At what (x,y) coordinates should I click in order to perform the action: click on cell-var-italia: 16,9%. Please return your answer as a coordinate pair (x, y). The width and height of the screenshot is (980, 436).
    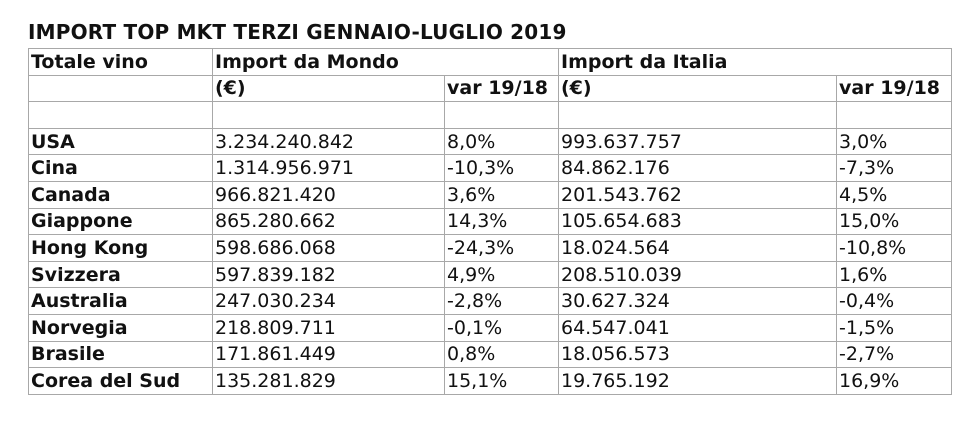
    Looking at the image, I should click on (894, 381).